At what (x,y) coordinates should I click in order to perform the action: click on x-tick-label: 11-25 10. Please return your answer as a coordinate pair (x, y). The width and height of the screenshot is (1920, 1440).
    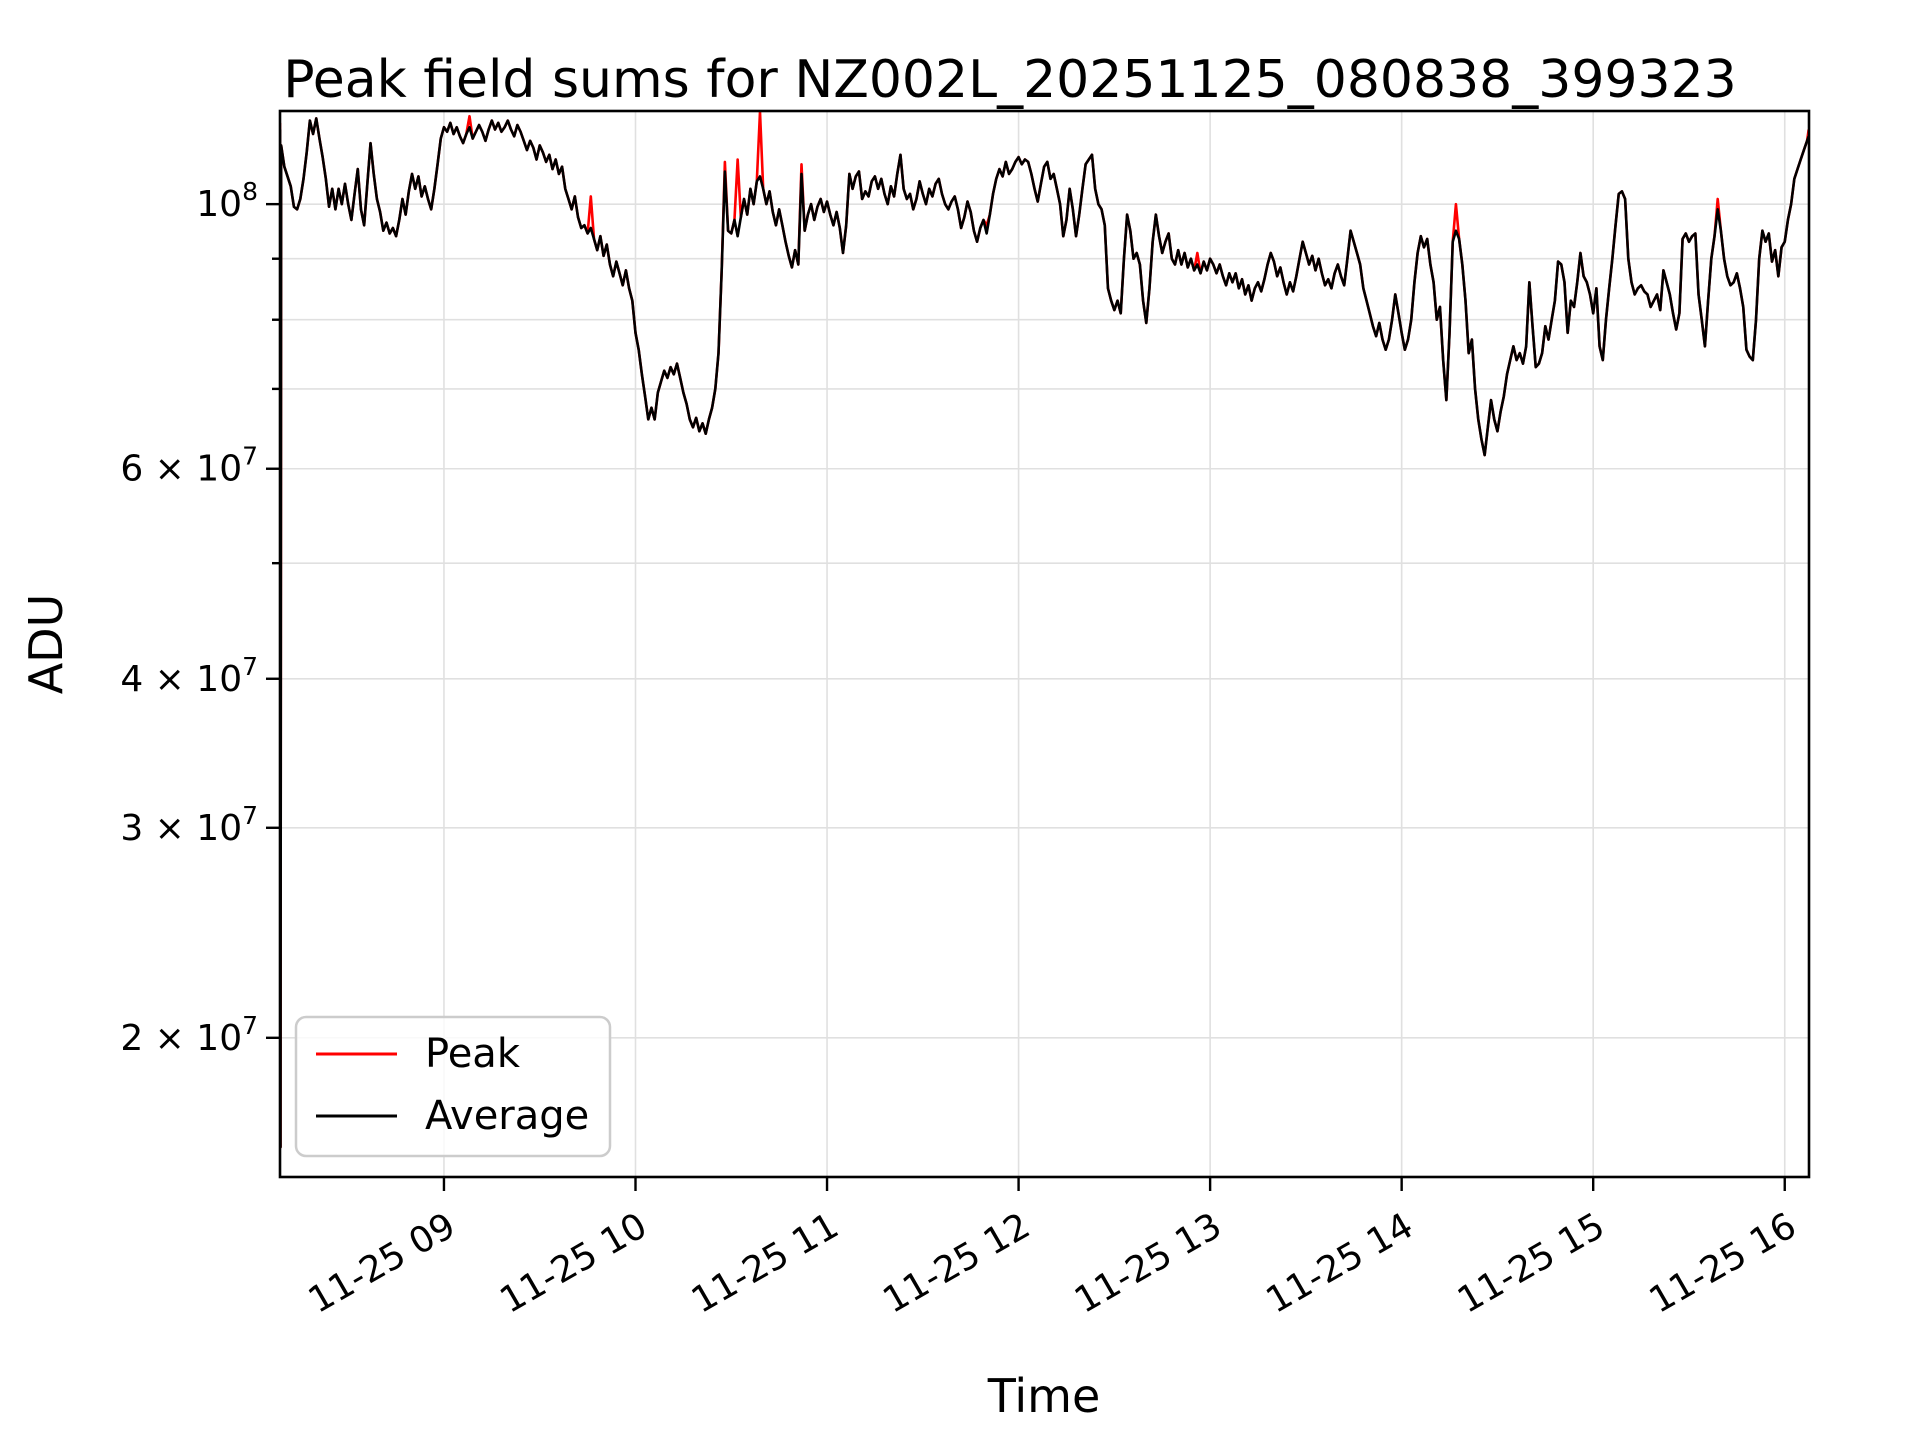
    Looking at the image, I should click on (573, 1263).